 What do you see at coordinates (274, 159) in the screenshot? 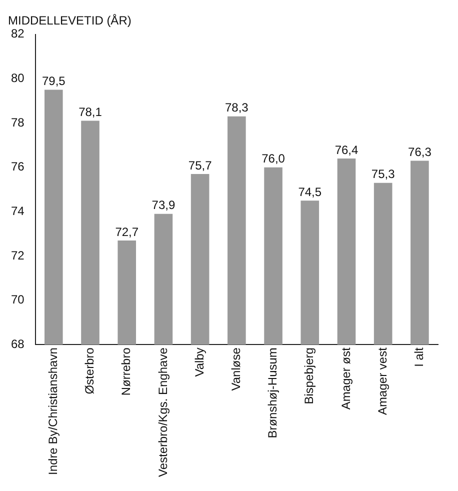
I see `data-label: 76,0` at bounding box center [274, 159].